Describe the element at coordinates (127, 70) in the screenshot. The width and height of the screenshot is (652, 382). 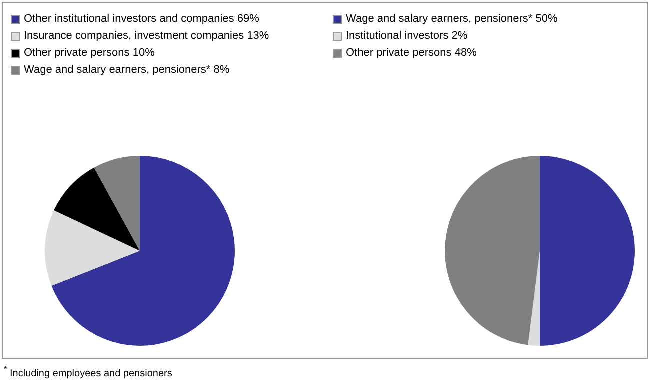
I see `legend-label: Wage and salary earners, pensioners* 8%` at that location.